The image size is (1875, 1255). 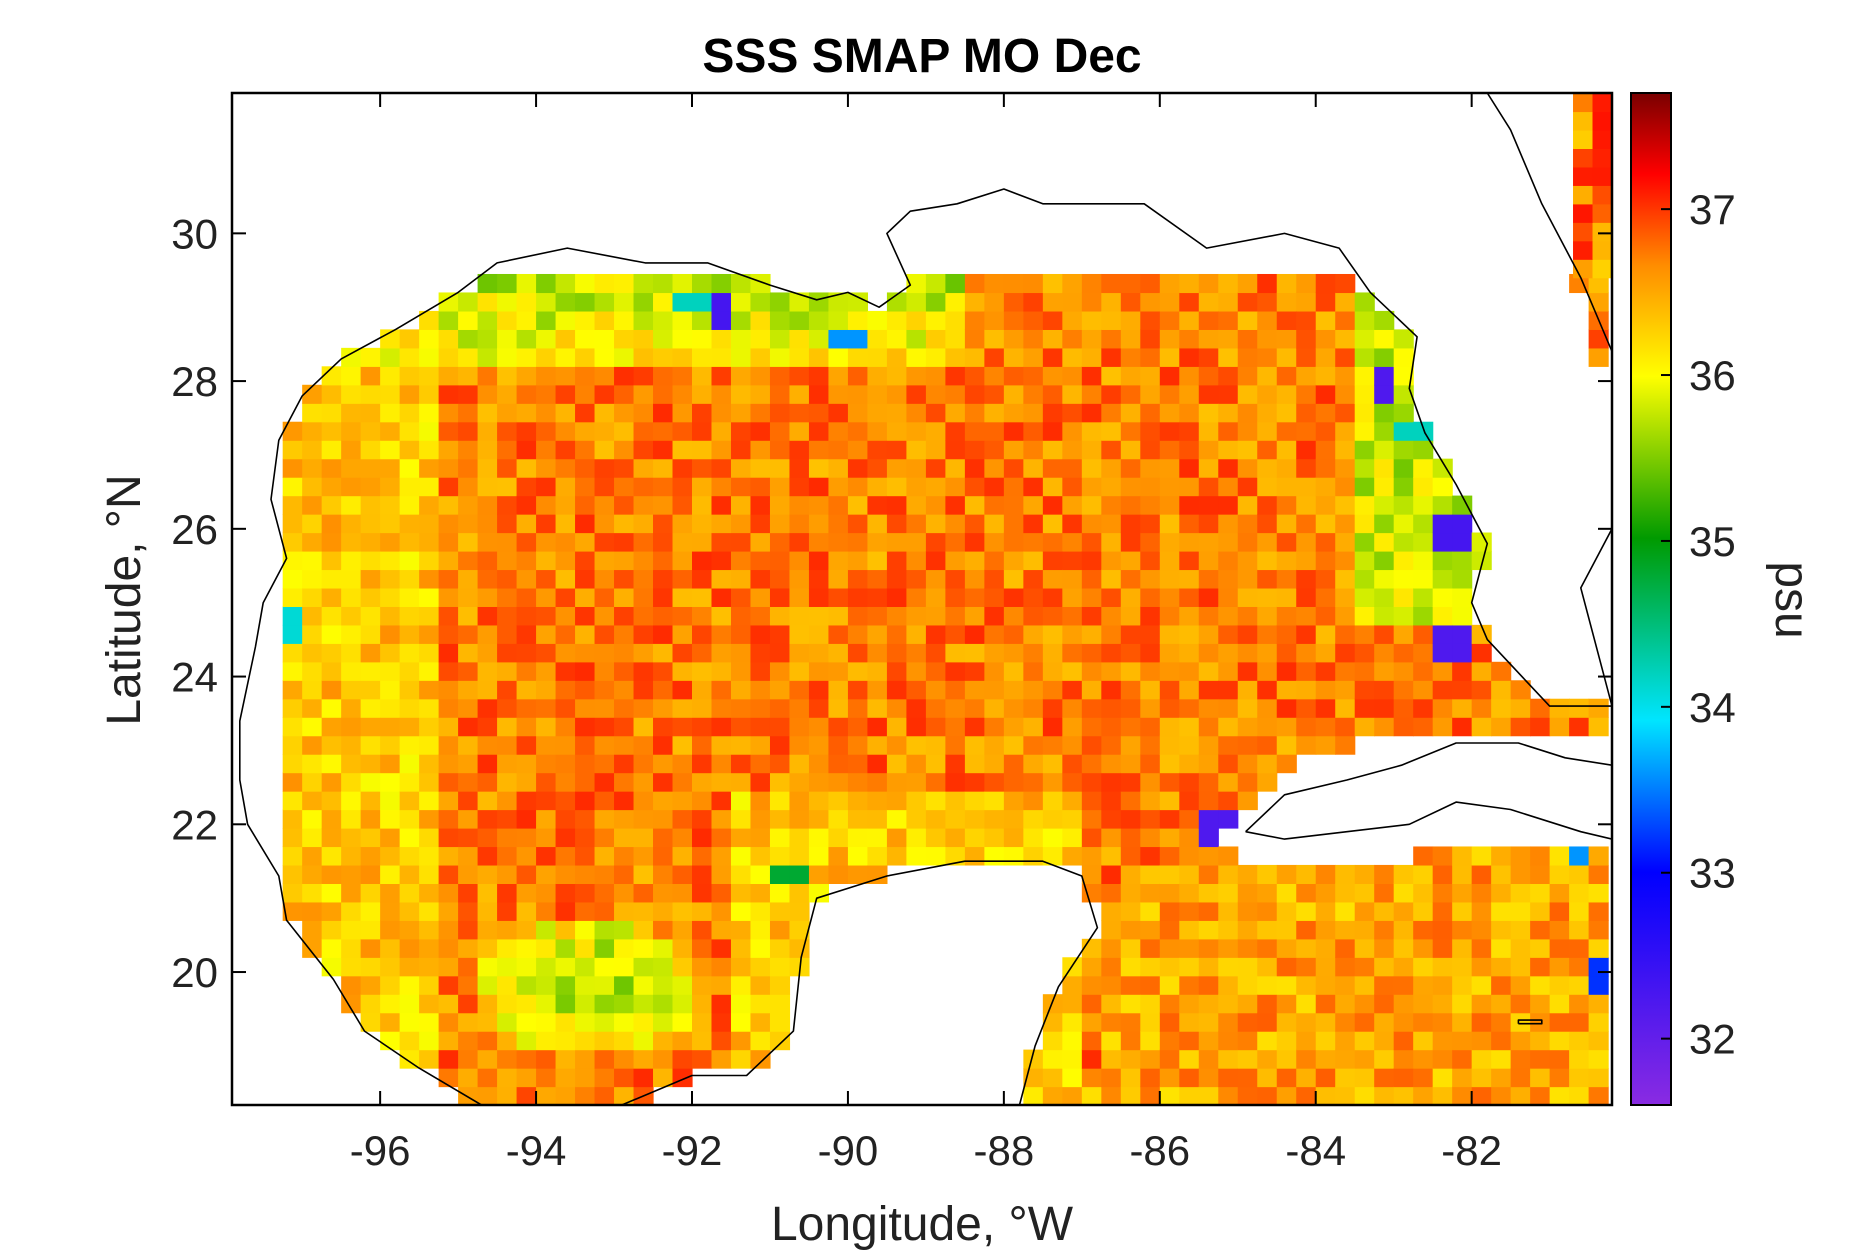 I want to click on x-tick-label: -82, so click(x=1471, y=1150).